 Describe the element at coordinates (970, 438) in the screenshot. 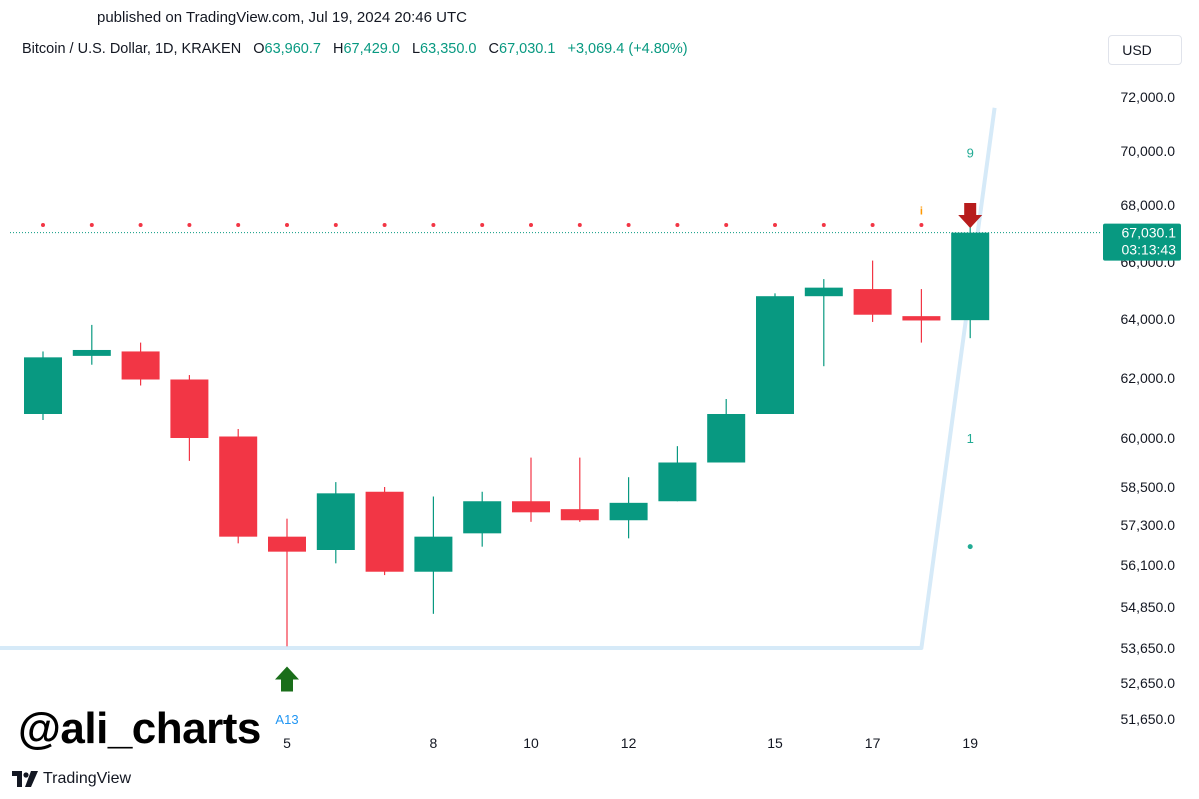

I see `setup-count-label: 1` at that location.